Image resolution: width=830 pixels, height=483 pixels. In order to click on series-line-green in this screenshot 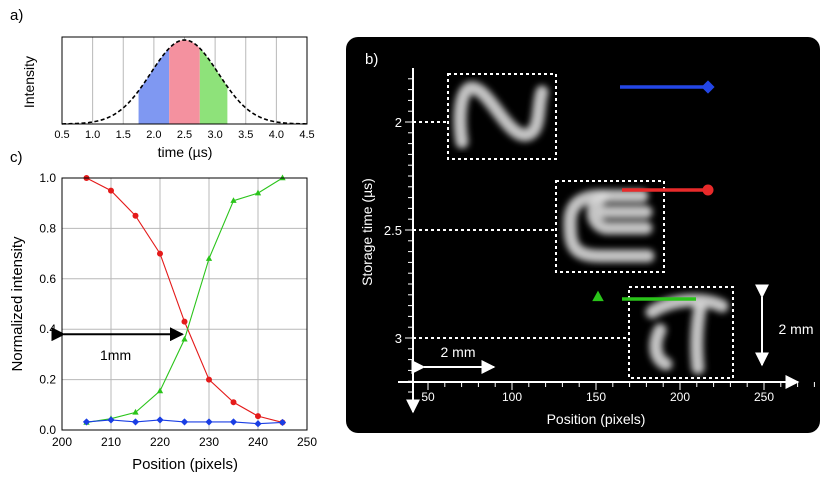, I will do `click(184, 300)`.